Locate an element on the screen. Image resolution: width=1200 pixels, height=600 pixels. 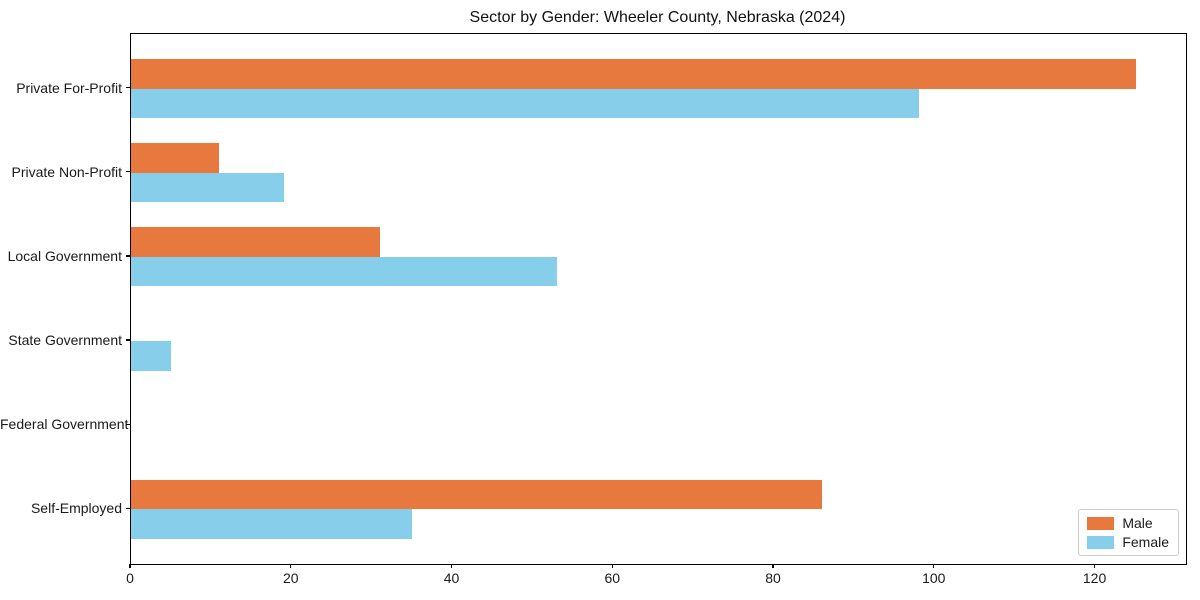
legend-label-female: Female is located at coordinates (1145, 542).